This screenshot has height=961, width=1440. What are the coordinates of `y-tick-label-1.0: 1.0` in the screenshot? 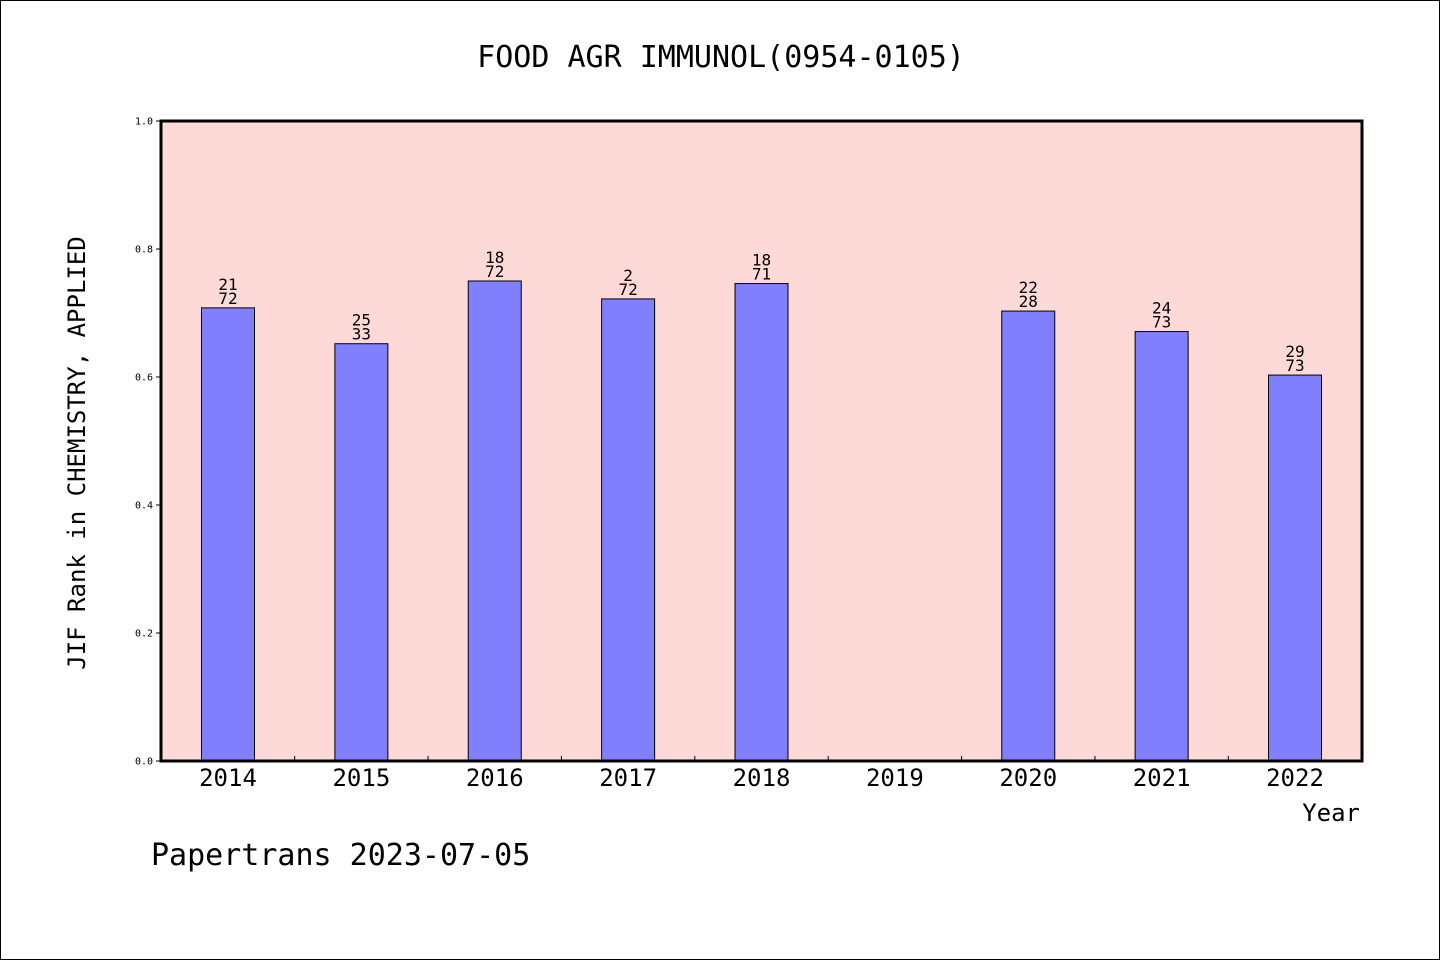 It's located at (144, 122).